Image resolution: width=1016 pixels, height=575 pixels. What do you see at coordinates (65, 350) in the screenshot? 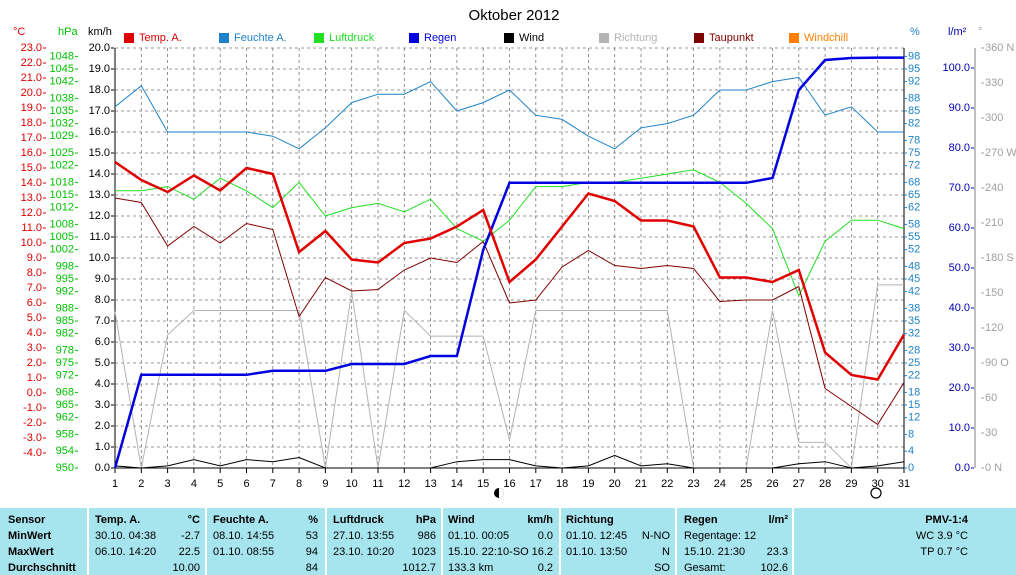
I see `y-tick-label: 978` at bounding box center [65, 350].